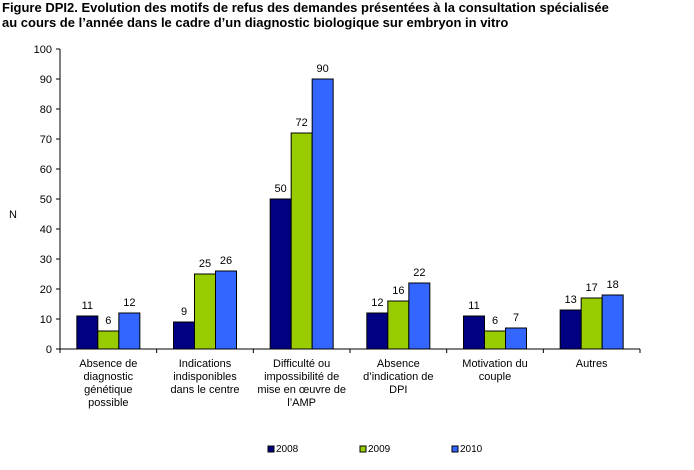 The width and height of the screenshot is (694, 470). Describe the element at coordinates (379, 449) in the screenshot. I see `legend-label-2009: 2009` at that location.